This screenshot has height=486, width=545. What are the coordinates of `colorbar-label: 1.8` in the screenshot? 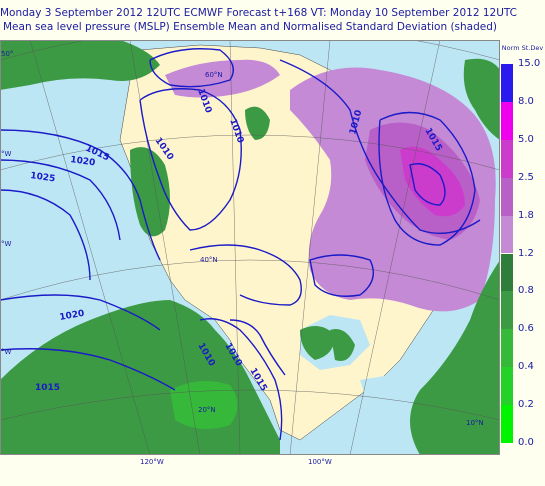 It's located at (526, 215).